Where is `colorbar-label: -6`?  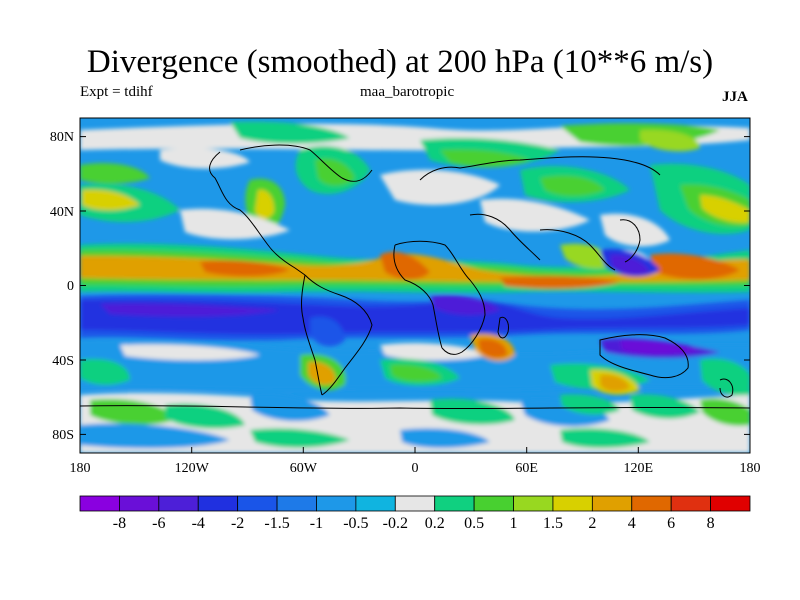
colorbar-label: -6 is located at coordinates (158, 523).